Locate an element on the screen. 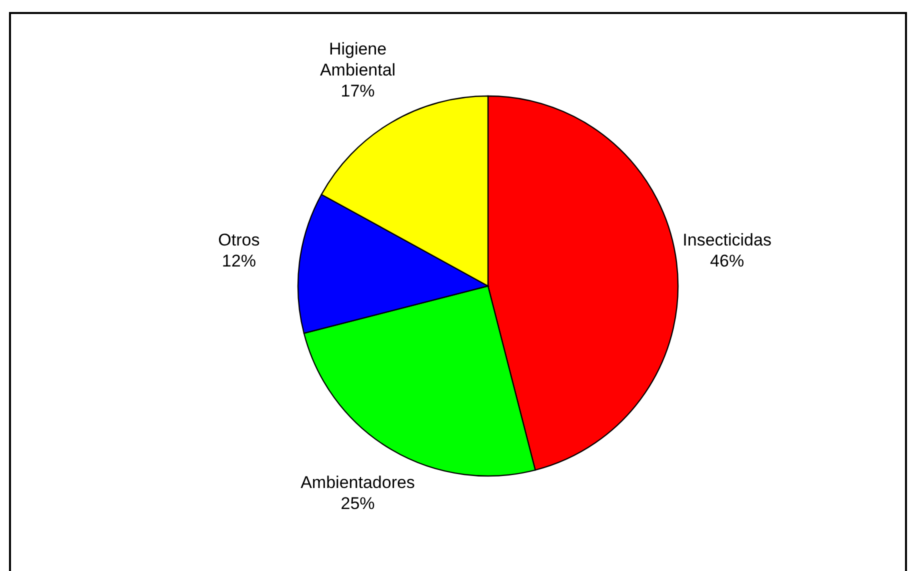 The image size is (914, 571). data-label: 46% is located at coordinates (727, 260).